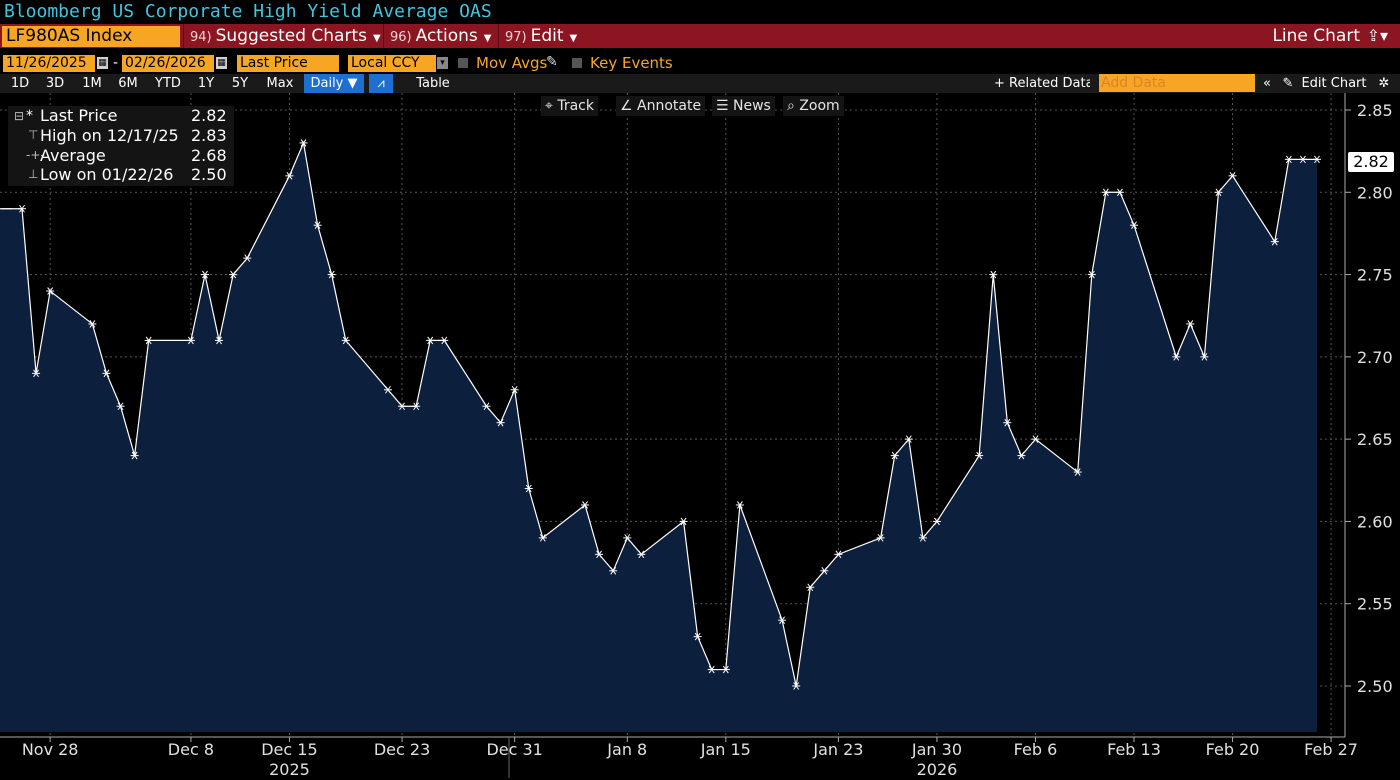  Describe the element at coordinates (514, 749) in the screenshot. I see `x-tick-label: Dec 31` at that location.